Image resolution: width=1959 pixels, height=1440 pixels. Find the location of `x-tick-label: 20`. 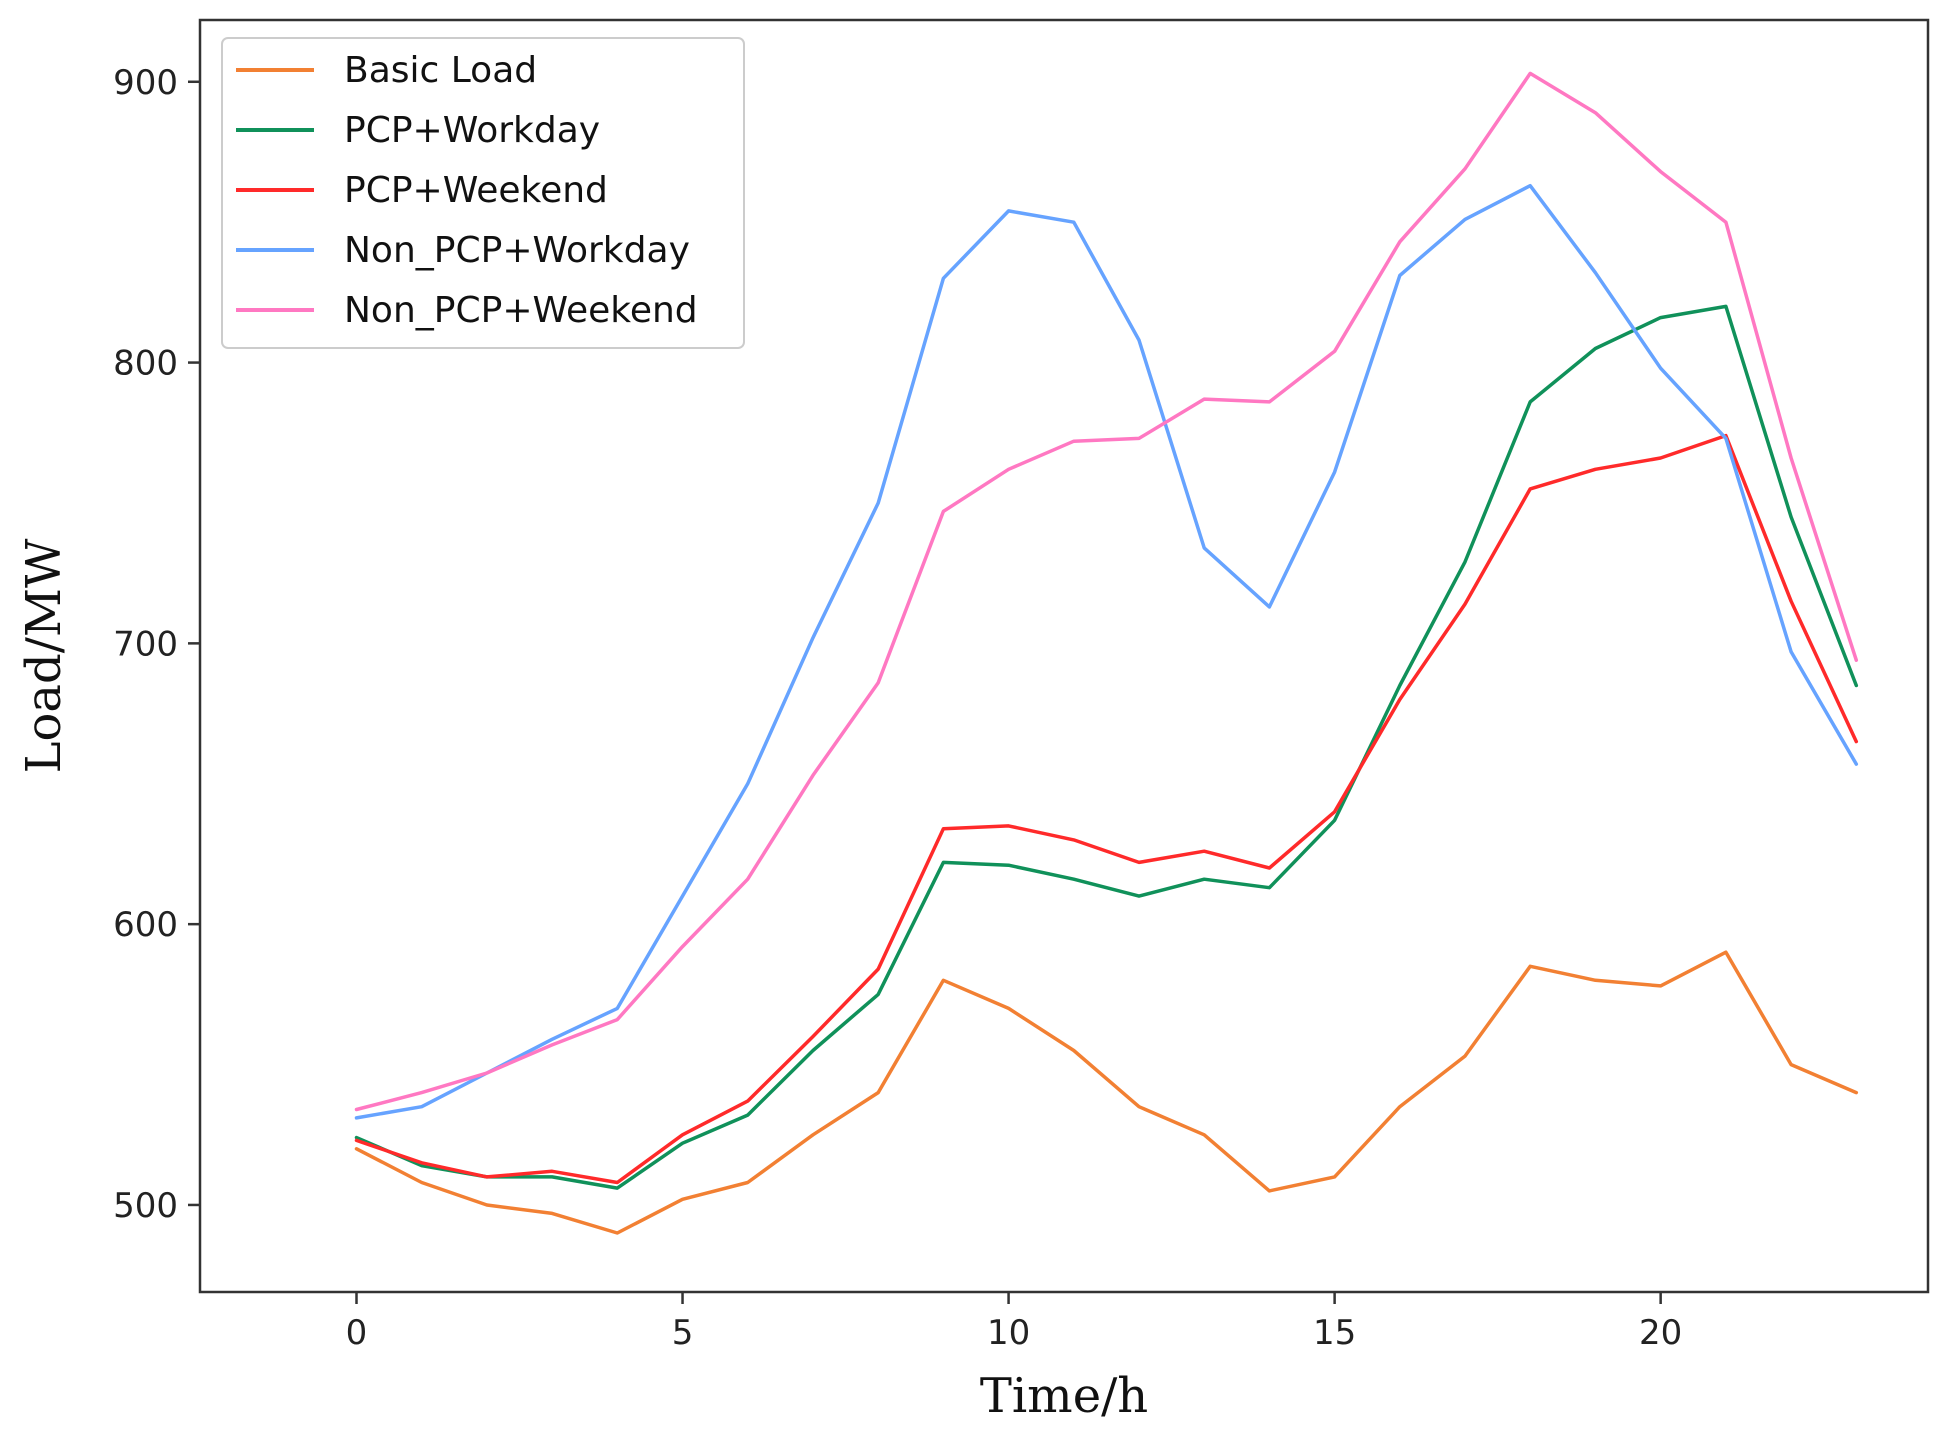

x-tick-label: 20 is located at coordinates (1660, 1333).